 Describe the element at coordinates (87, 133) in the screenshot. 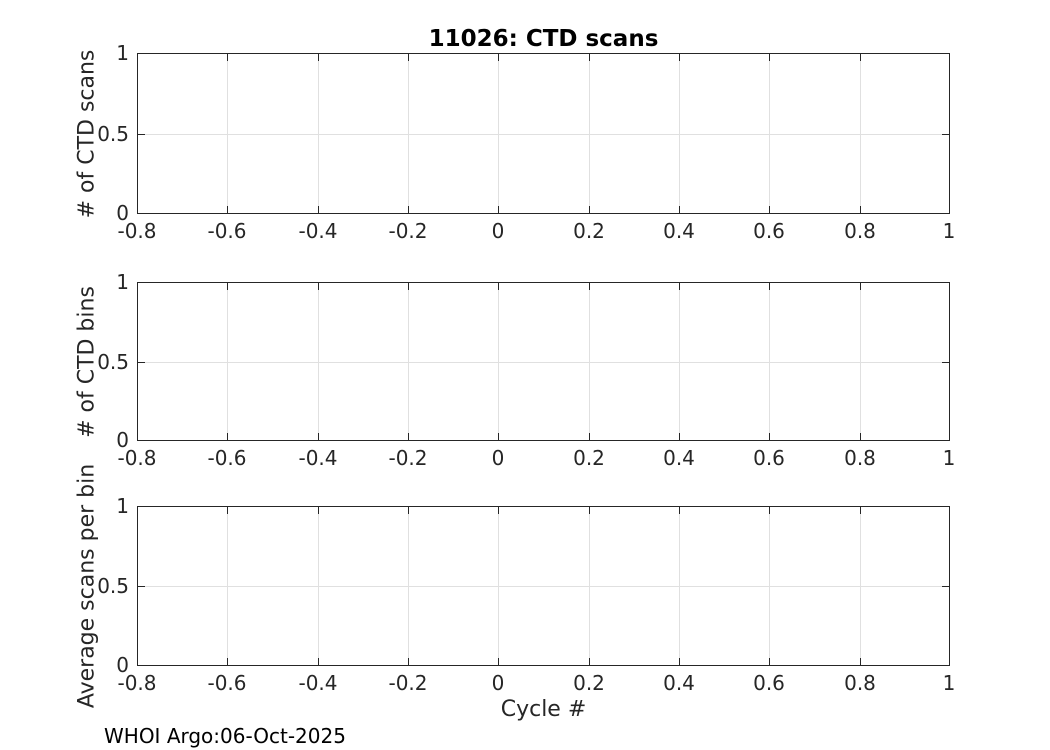

I see `y-axis-label-ctd-scans: # of CTD scans` at that location.